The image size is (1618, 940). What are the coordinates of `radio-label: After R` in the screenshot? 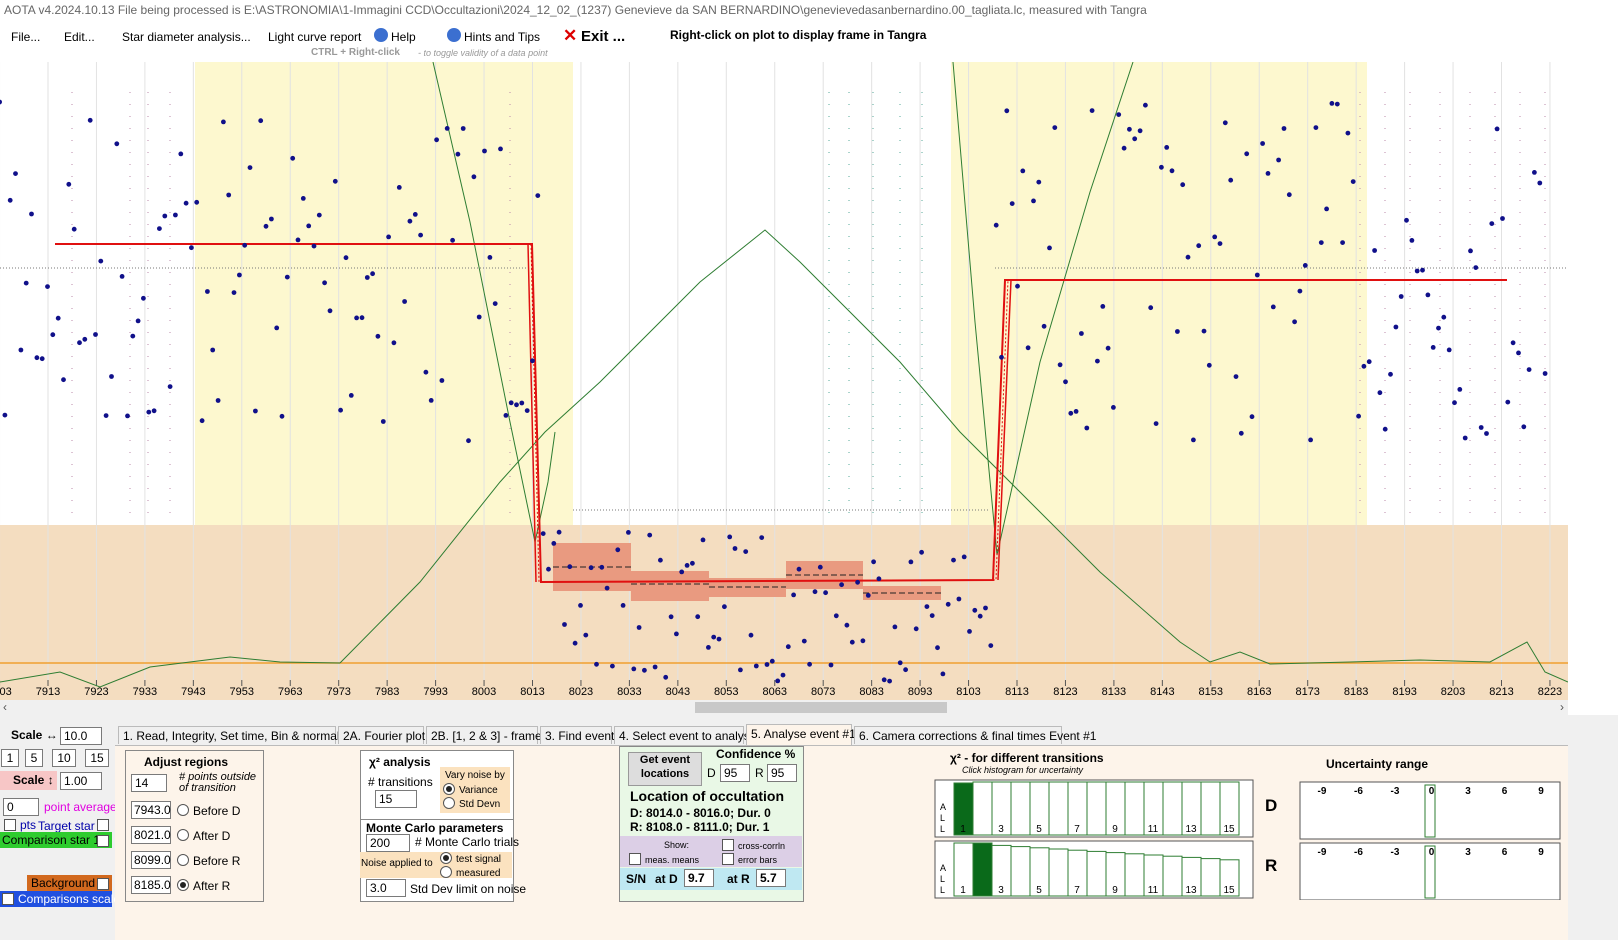 It's located at (212, 886).